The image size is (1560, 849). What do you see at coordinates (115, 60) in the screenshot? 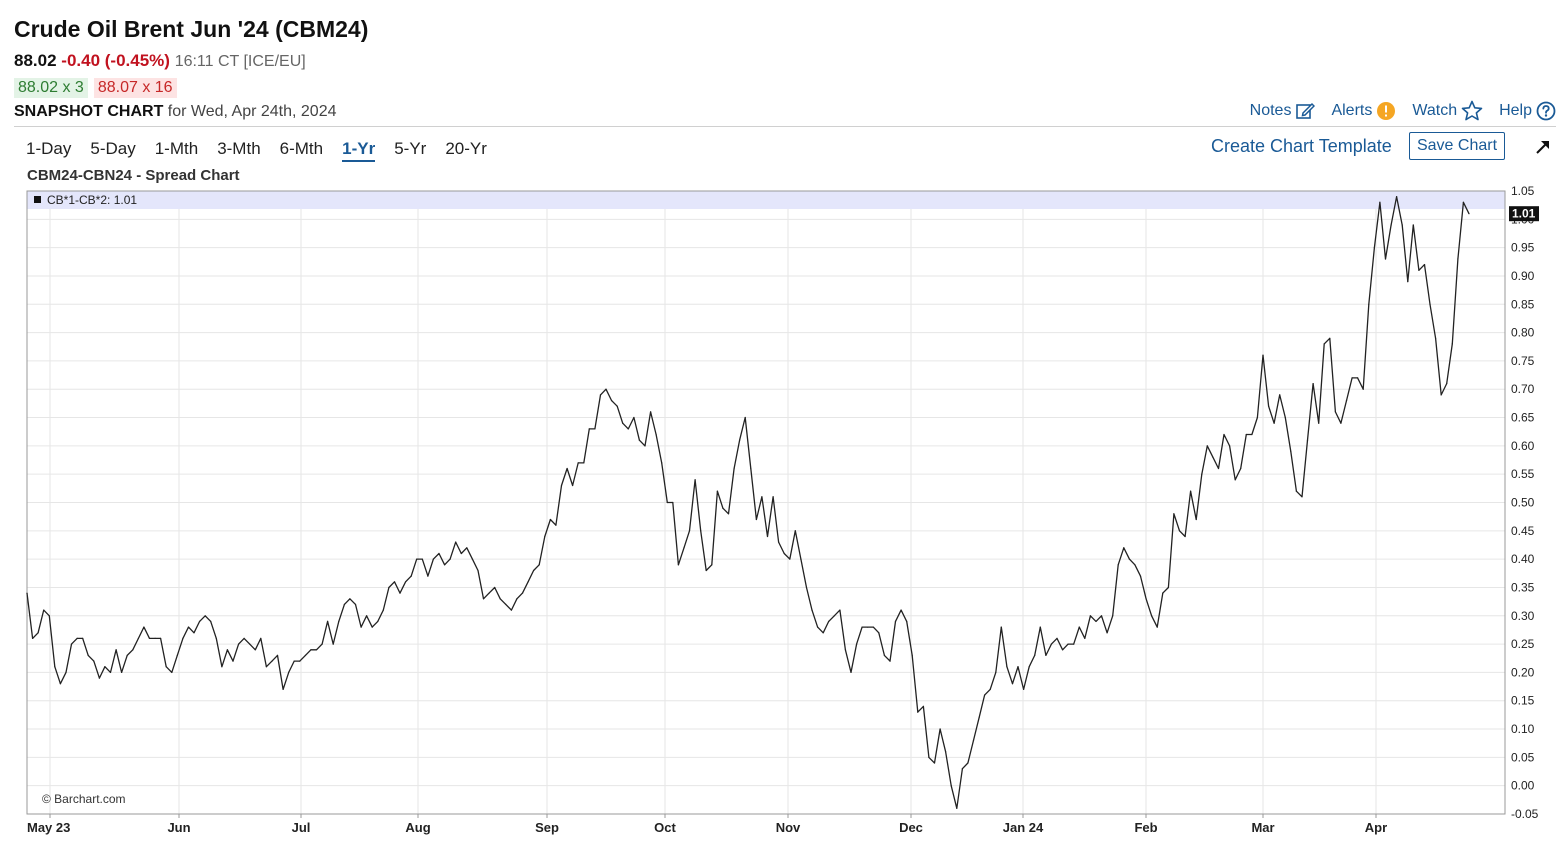
I see `price-change: -0.40 (-0.45%)` at bounding box center [115, 60].